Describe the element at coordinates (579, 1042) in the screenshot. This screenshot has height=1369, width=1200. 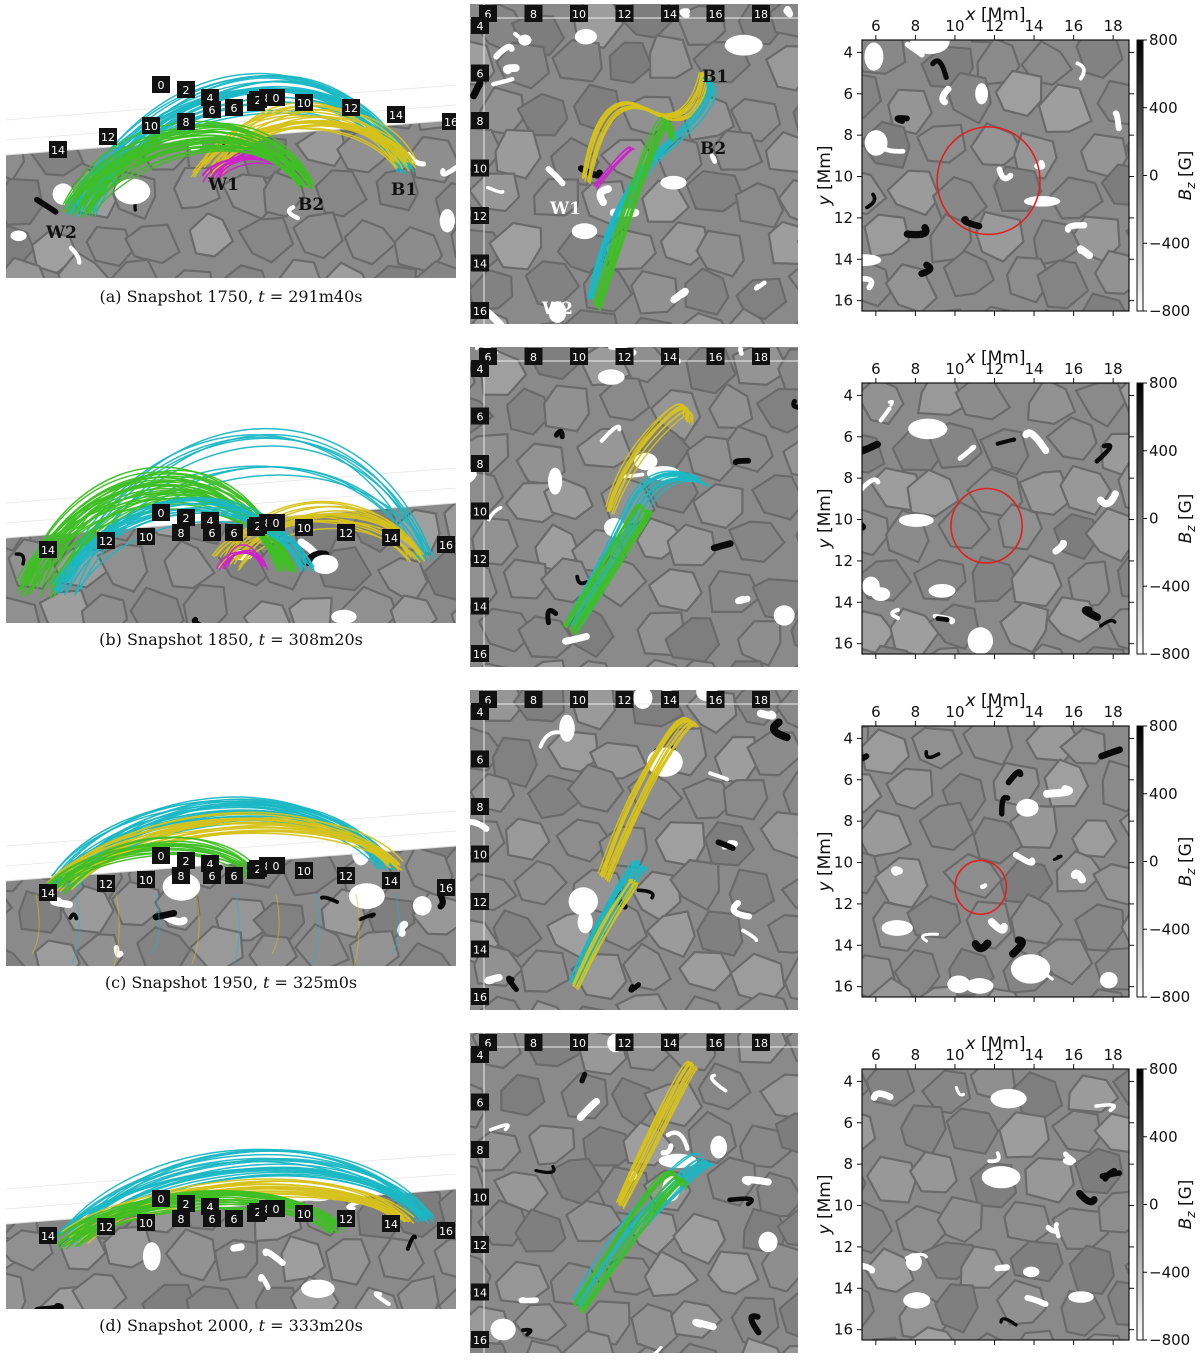
I see `top-view-x-tick: 10` at that location.